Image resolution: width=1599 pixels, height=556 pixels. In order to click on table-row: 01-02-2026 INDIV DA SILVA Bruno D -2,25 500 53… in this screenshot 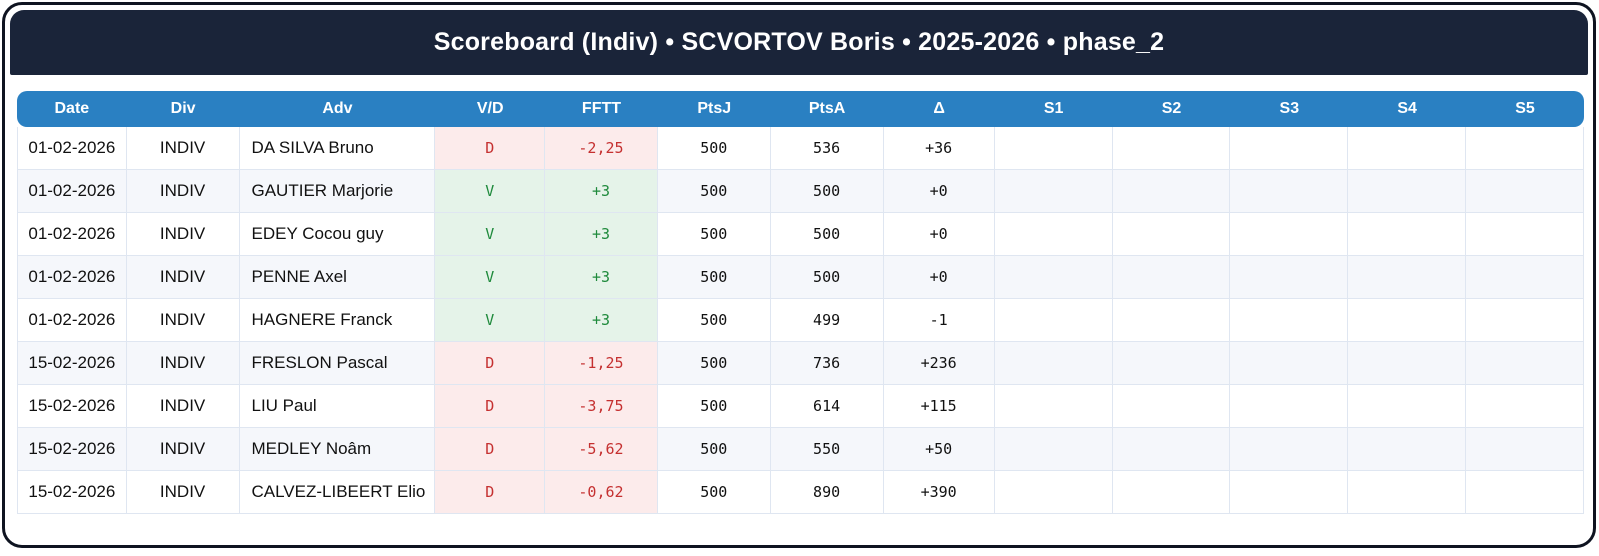, I will do `click(800, 148)`.